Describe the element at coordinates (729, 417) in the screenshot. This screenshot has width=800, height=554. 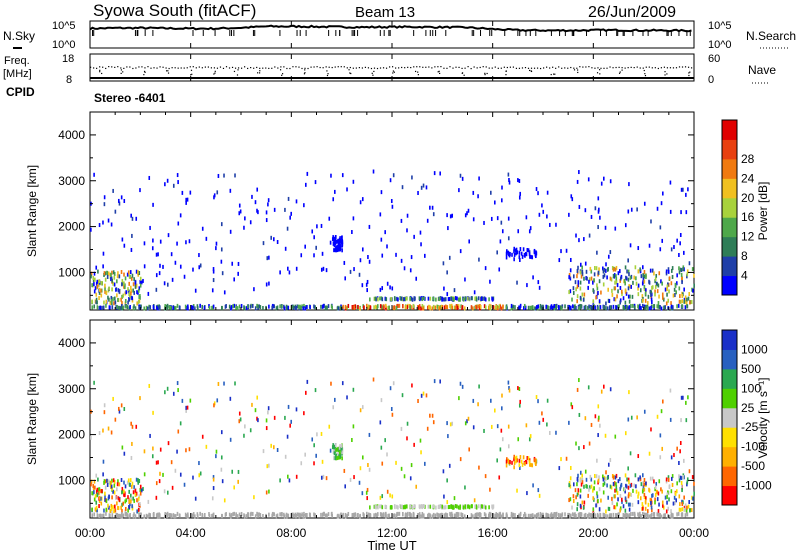
I see `velocity-colorbar-swatch` at that location.